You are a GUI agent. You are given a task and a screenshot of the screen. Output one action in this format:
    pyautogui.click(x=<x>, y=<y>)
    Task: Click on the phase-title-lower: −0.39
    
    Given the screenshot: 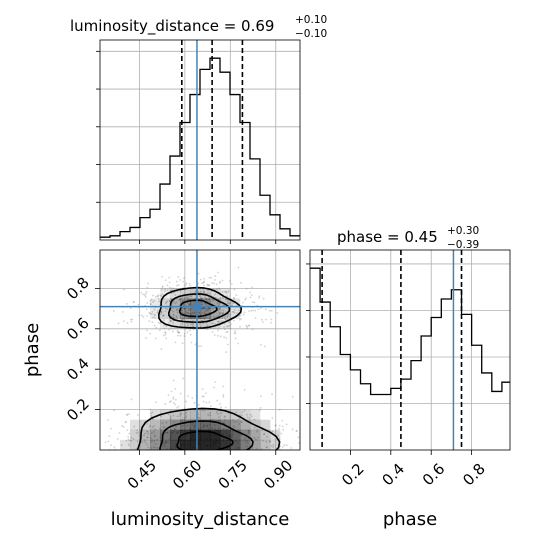 What is the action you would take?
    pyautogui.click(x=463, y=245)
    